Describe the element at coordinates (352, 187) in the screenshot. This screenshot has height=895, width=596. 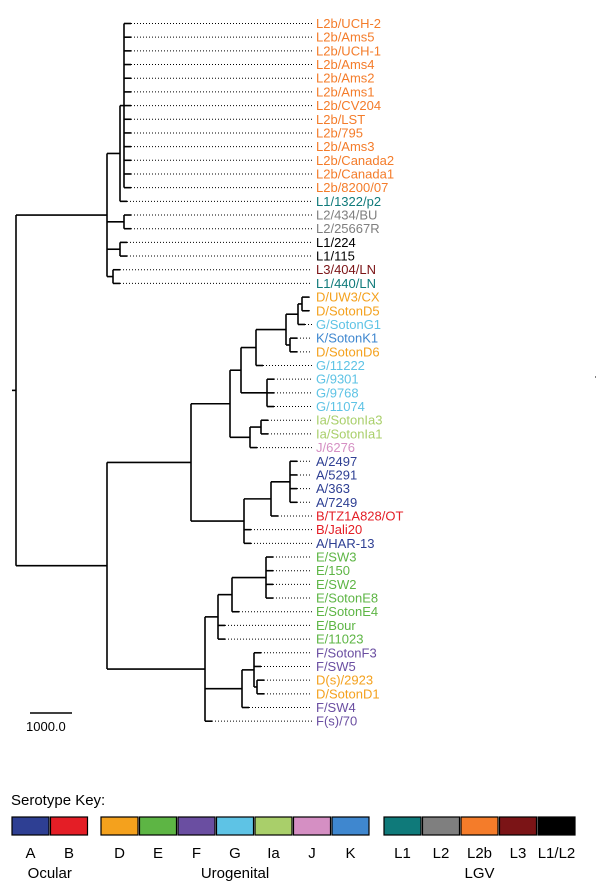
I see `leaf-label: L2b/8200/07` at that location.